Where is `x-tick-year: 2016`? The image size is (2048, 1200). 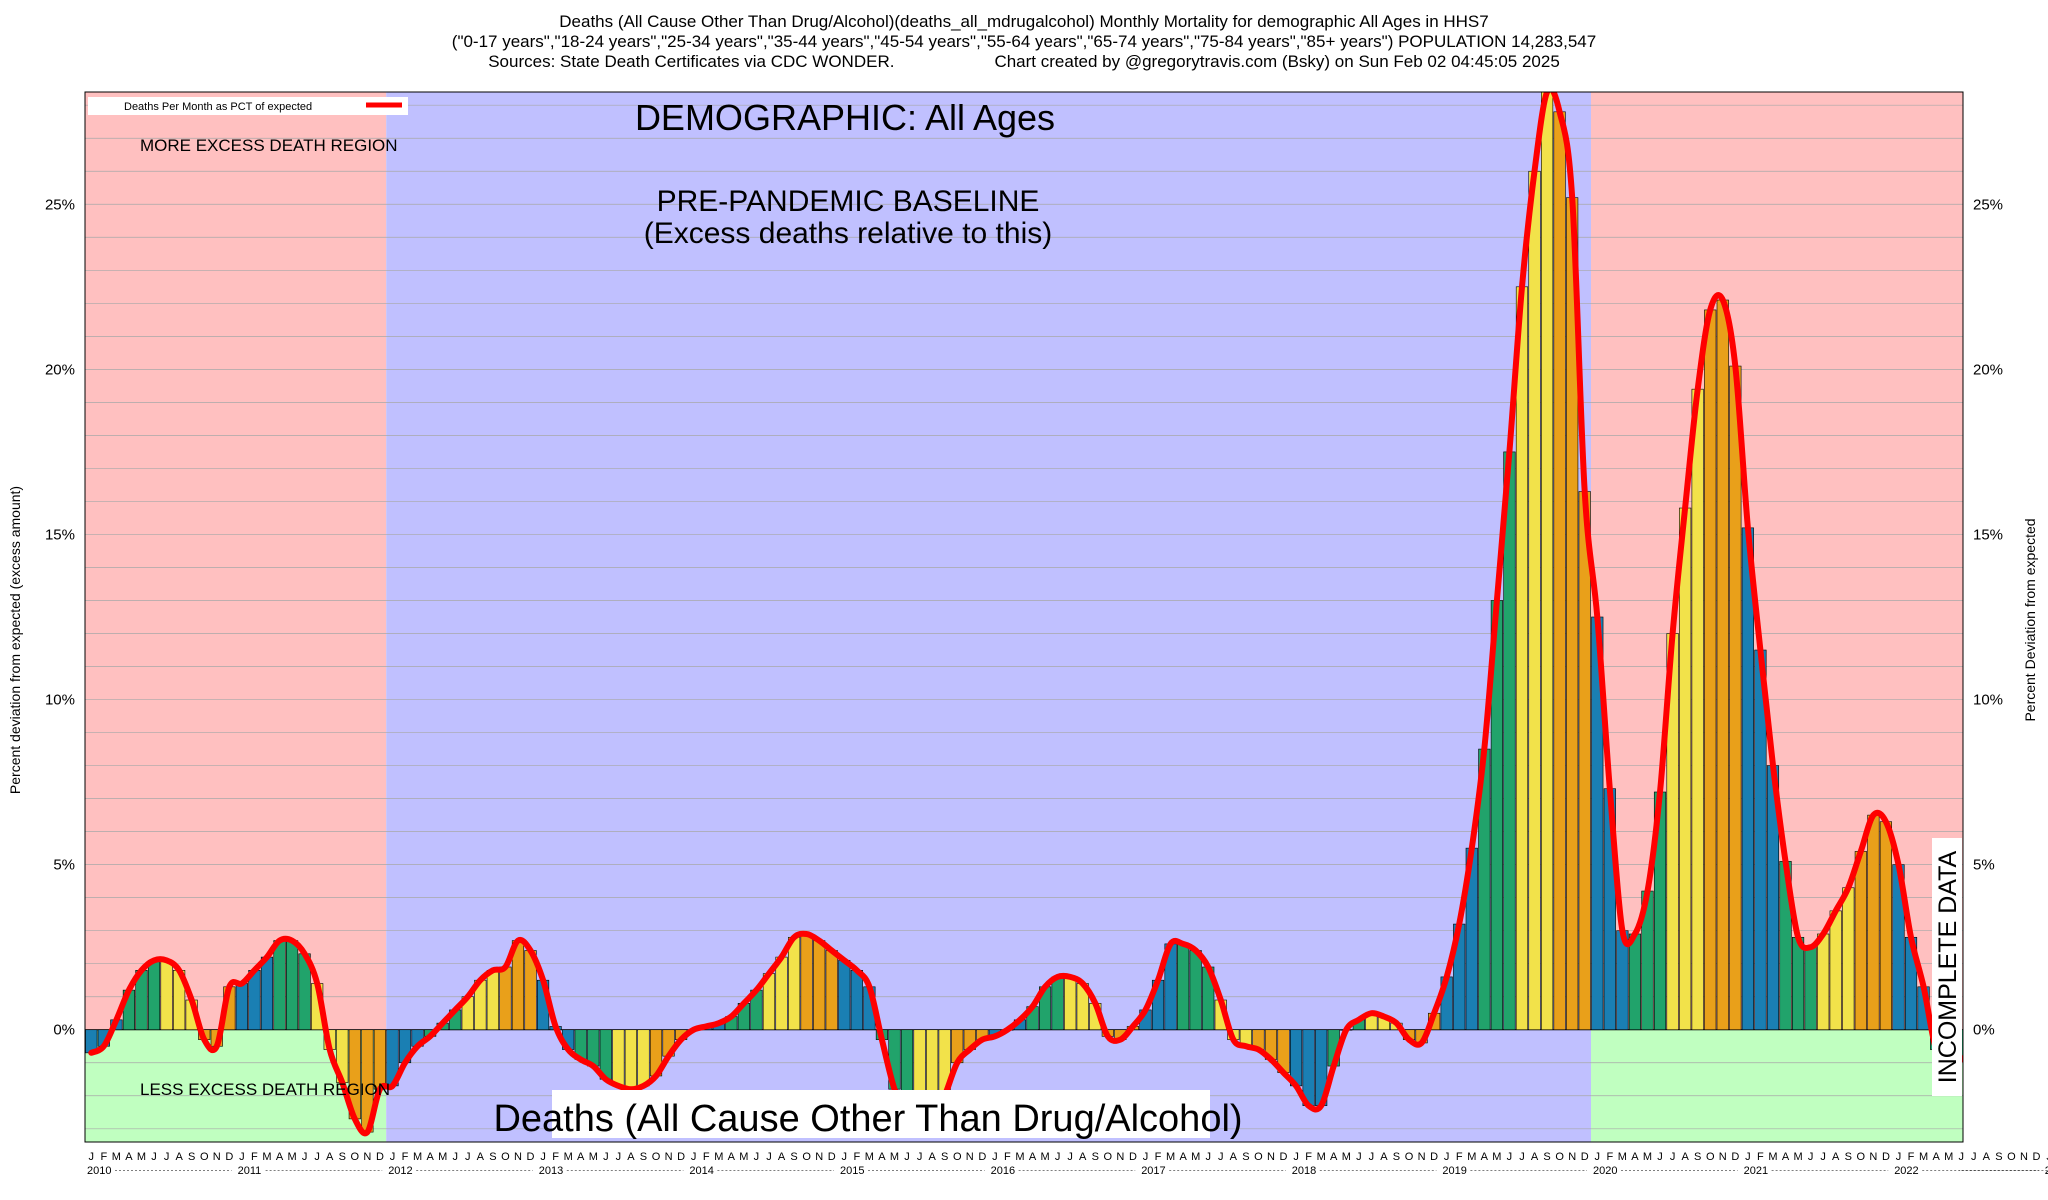
x-tick-year: 2016 is located at coordinates (1003, 1171).